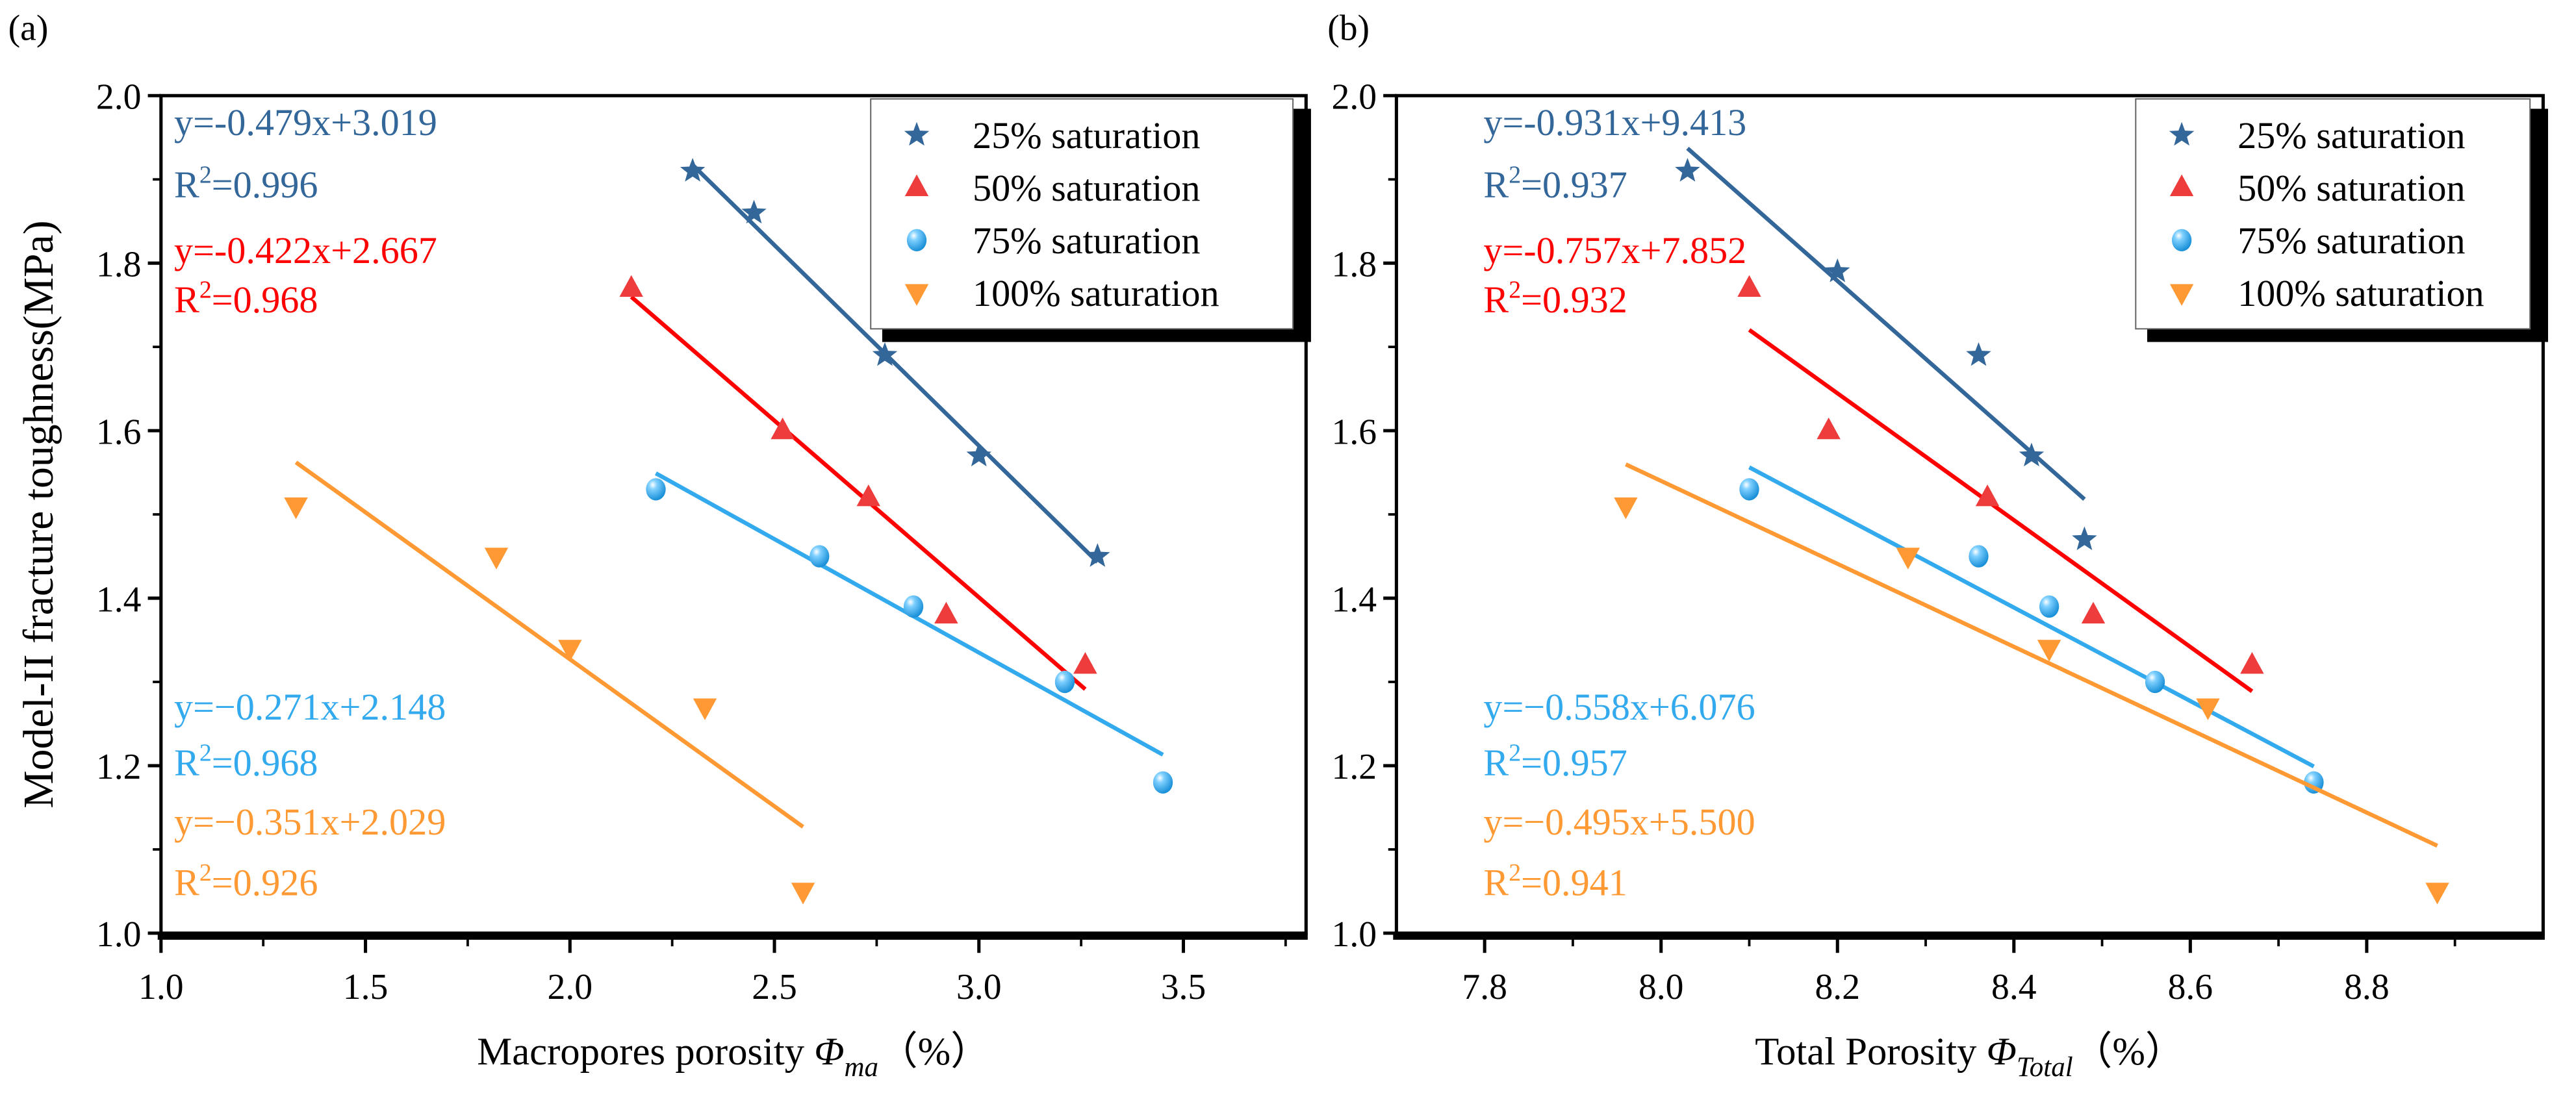 Image resolution: width=2576 pixels, height=1106 pixels. I want to click on x-tick-label: 1.0, so click(161, 987).